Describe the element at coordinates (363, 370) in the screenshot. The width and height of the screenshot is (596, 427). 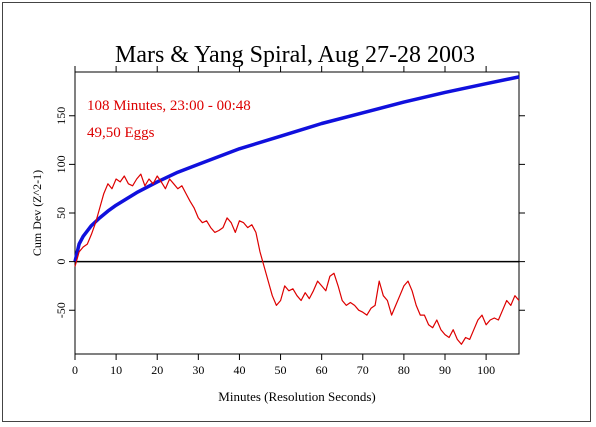
I see `x-tick-label: 70` at that location.